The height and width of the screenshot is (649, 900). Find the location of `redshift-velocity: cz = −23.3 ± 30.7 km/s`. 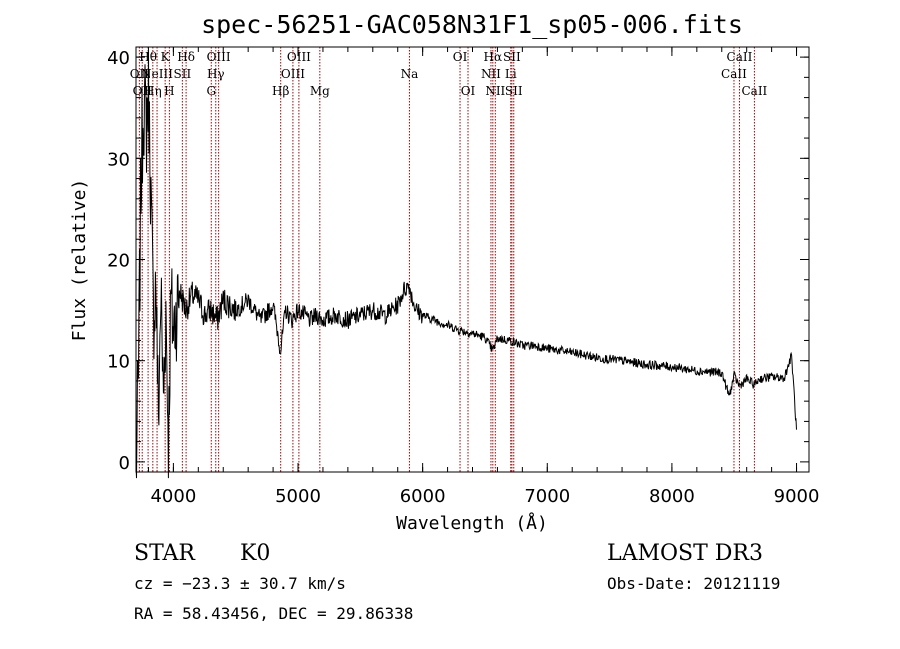

redshift-velocity: cz = −23.3 ± 30.7 km/s is located at coordinates (240, 583).